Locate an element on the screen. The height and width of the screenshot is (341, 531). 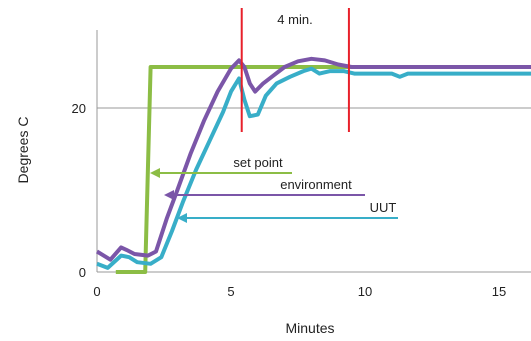
y-axis-label: Degrees C is located at coordinates (23, 150).